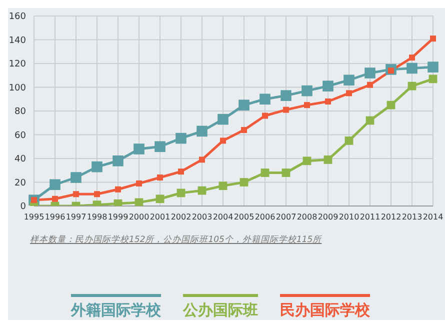  What do you see at coordinates (116, 310) in the screenshot?
I see `text: 外籍国际学校` at bounding box center [116, 310].